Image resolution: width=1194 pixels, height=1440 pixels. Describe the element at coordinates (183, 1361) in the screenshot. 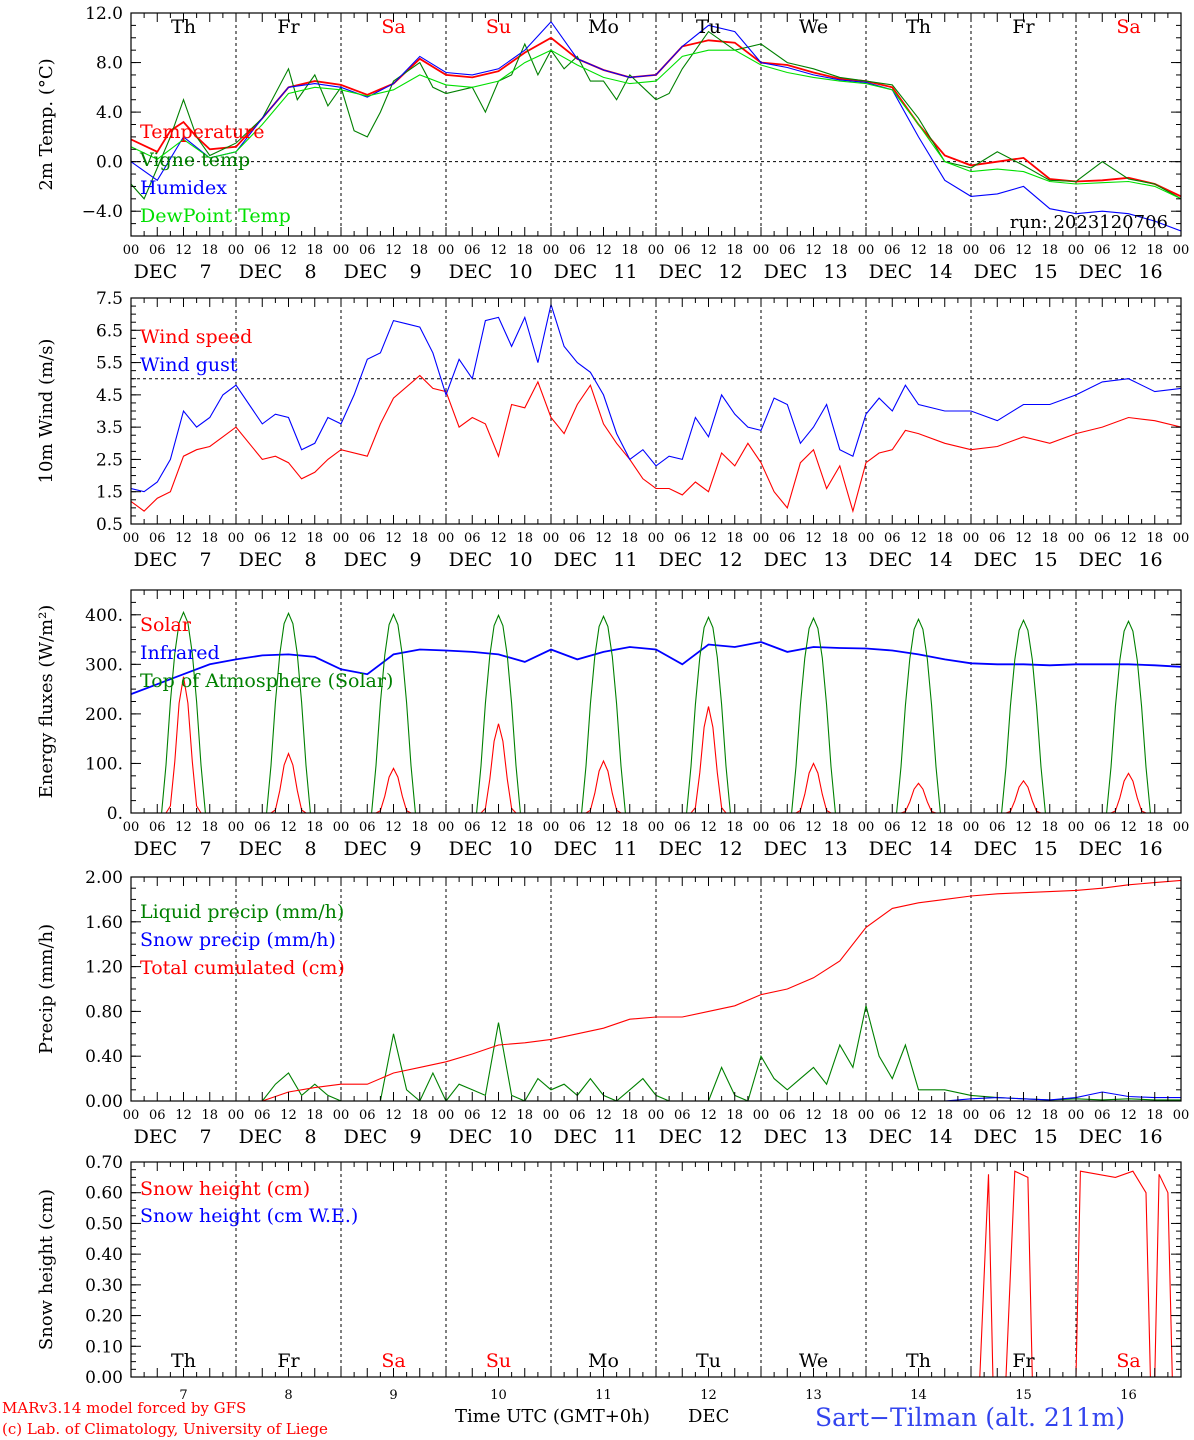

I see `weekday-label: Th` at that location.